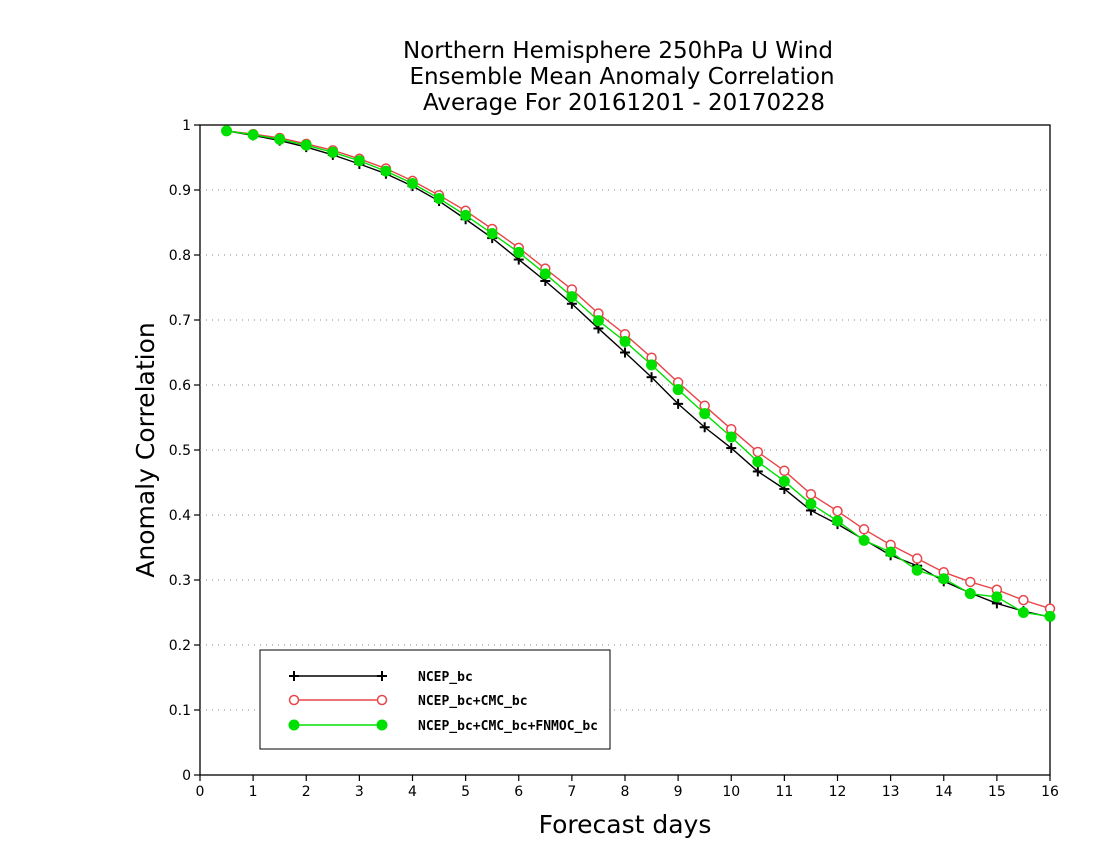  What do you see at coordinates (784, 792) in the screenshot?
I see `x-tick-label-11: 11` at bounding box center [784, 792].